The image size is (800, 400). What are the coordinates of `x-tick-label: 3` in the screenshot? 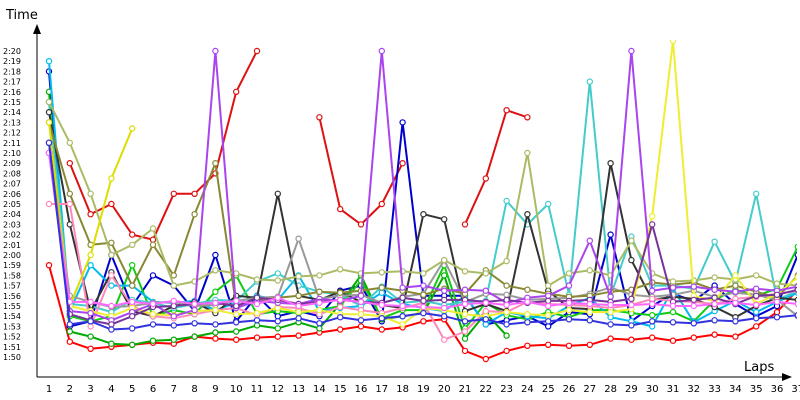 It's located at (90, 389).